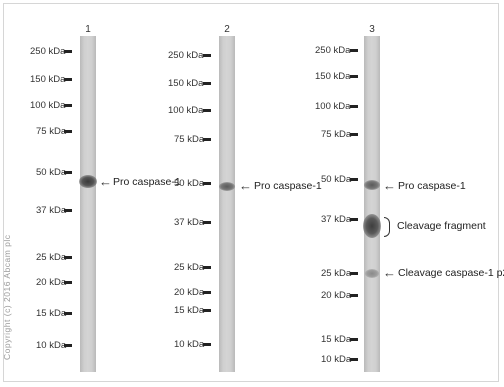 This screenshot has width=504, height=387. I want to click on lane-2-marker-100: 100 kDa, so click(186, 110).